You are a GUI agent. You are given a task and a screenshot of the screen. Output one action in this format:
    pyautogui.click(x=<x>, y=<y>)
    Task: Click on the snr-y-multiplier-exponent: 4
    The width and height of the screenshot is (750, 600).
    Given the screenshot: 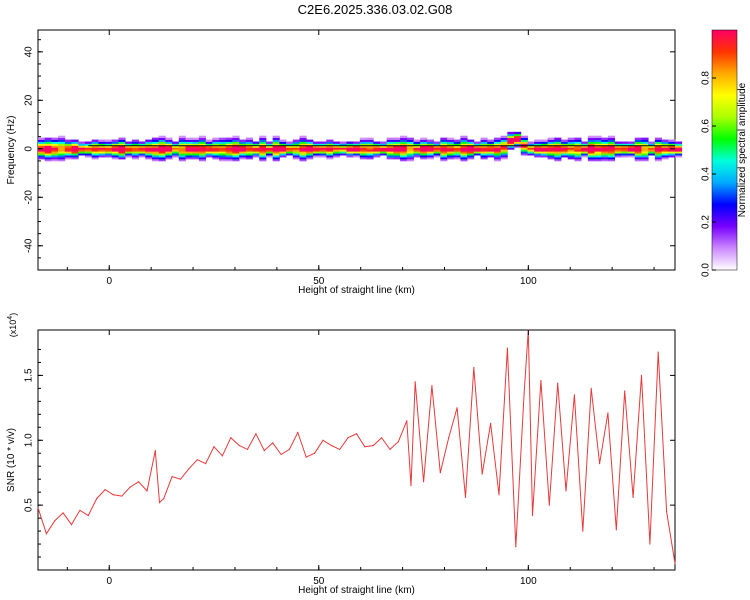 What is the action you would take?
    pyautogui.click(x=10, y=318)
    